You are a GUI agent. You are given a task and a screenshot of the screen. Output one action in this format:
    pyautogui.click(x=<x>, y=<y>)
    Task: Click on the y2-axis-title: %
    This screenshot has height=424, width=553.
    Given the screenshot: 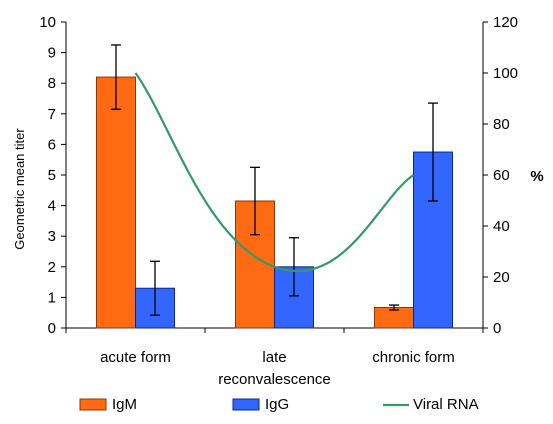 What is the action you would take?
    pyautogui.click(x=536, y=176)
    